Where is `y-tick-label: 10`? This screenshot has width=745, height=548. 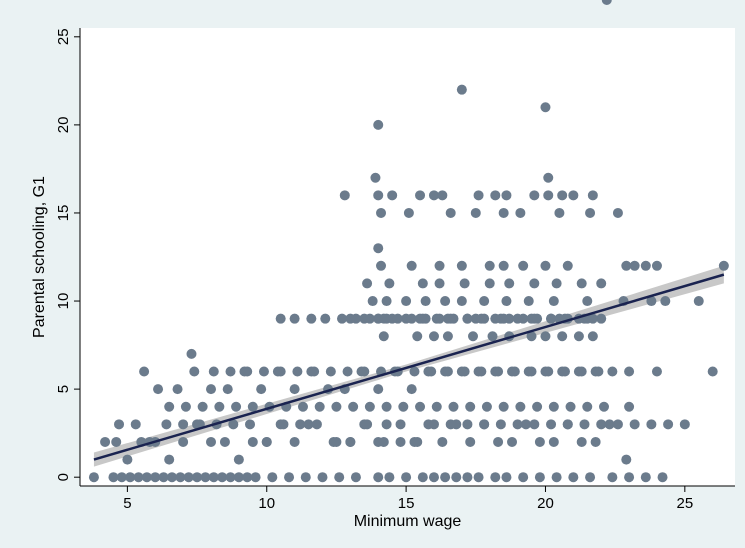
y-tick-label: 10 is located at coordinates (63, 301).